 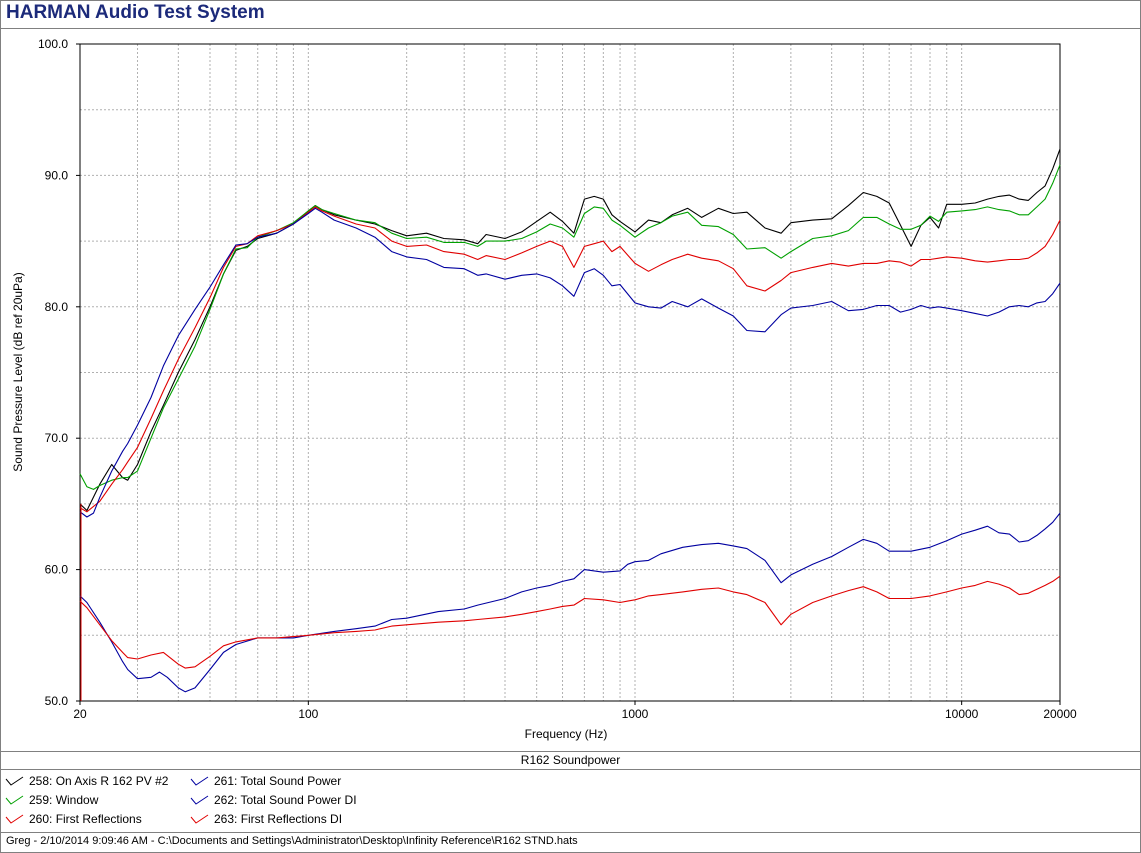 What do you see at coordinates (18, 371) in the screenshot?
I see `y-axis-label: Sound Pressure Level (dB ref 20uPa)` at bounding box center [18, 371].